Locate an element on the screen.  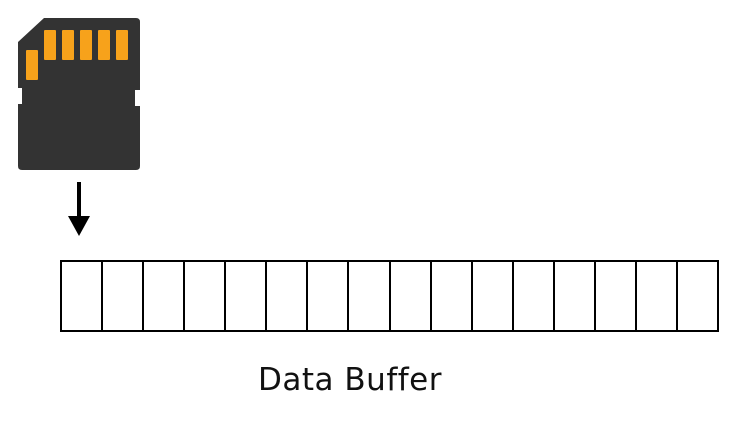
sd-card-contacts is located at coordinates (77, 55).